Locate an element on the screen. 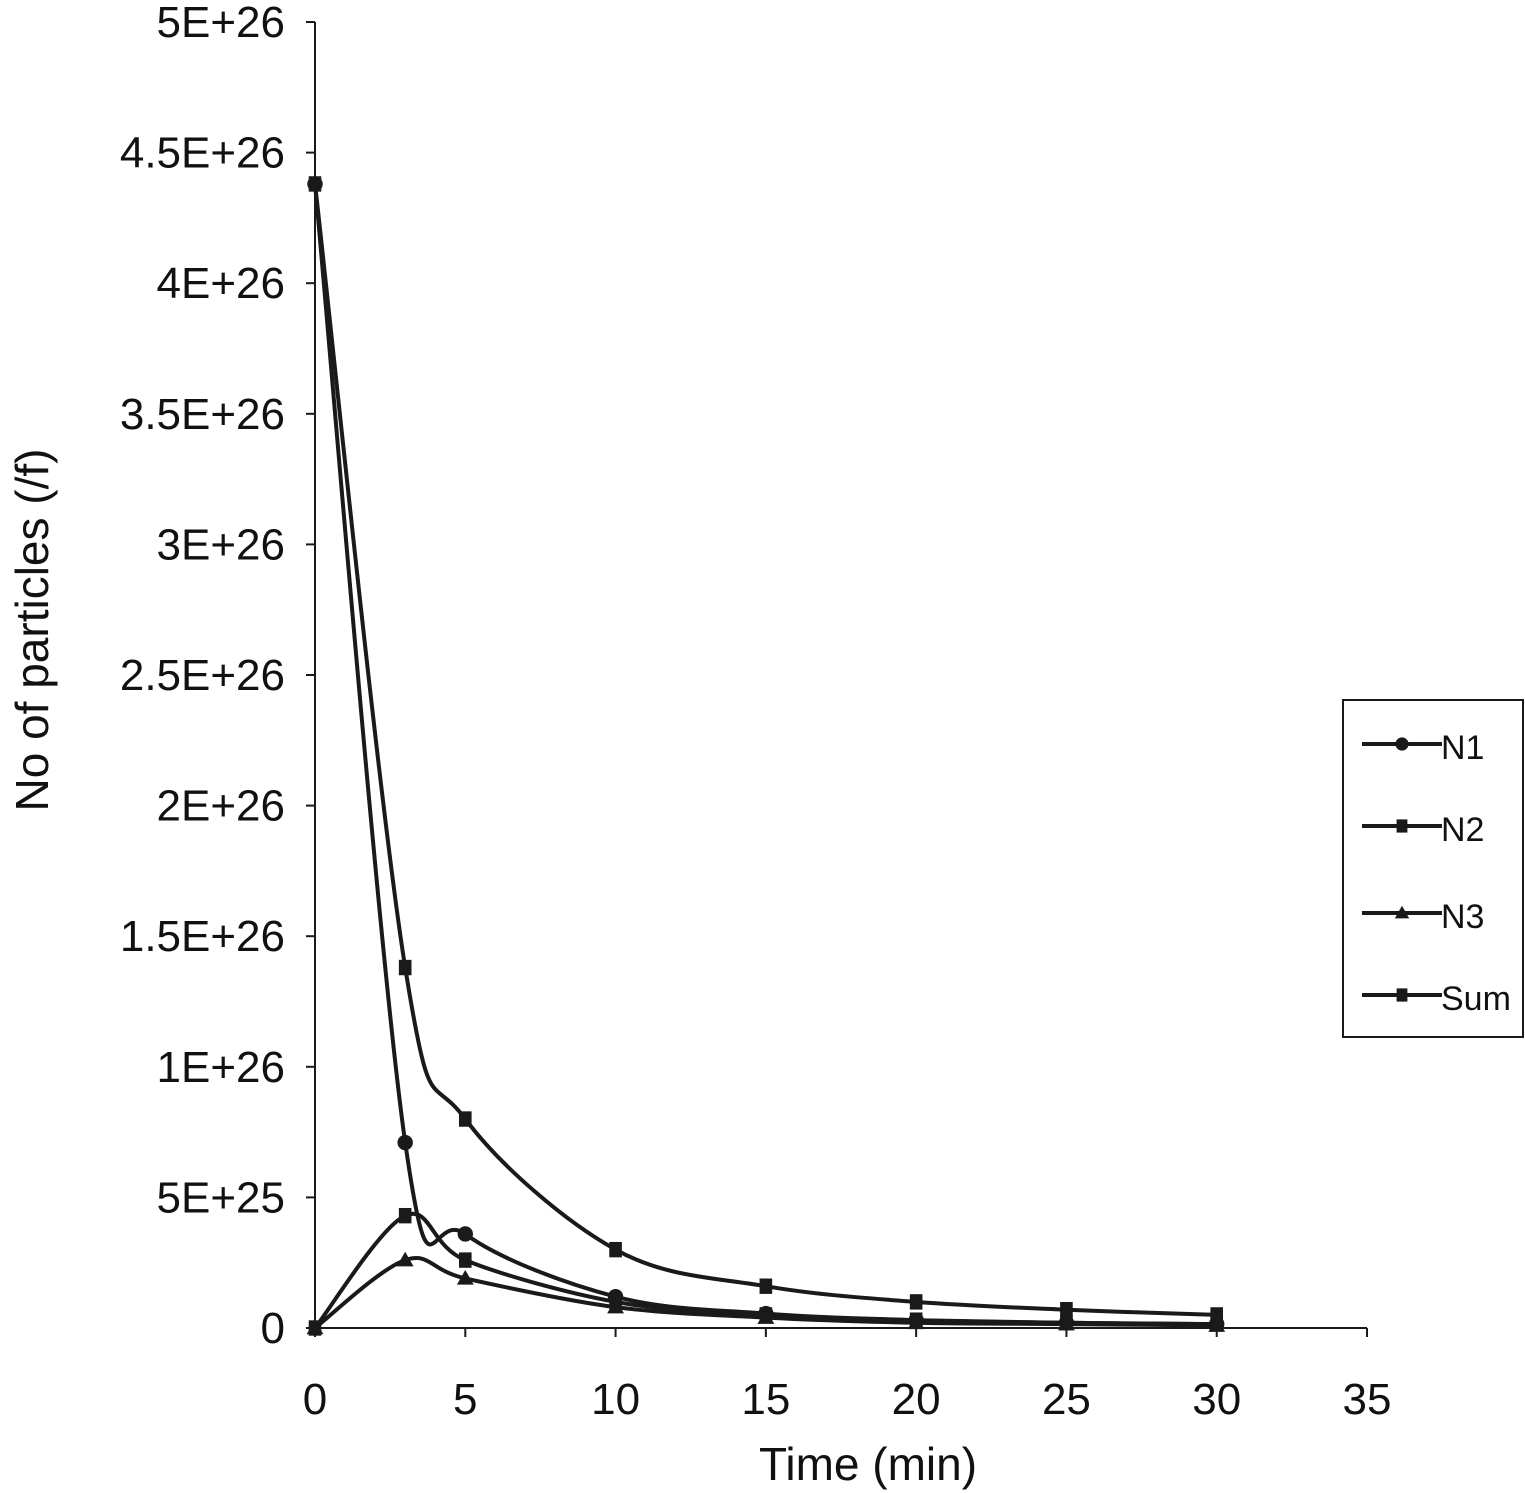 This screenshot has width=1525, height=1493. y-tick-label: 4.5E+26 is located at coordinates (202, 153).